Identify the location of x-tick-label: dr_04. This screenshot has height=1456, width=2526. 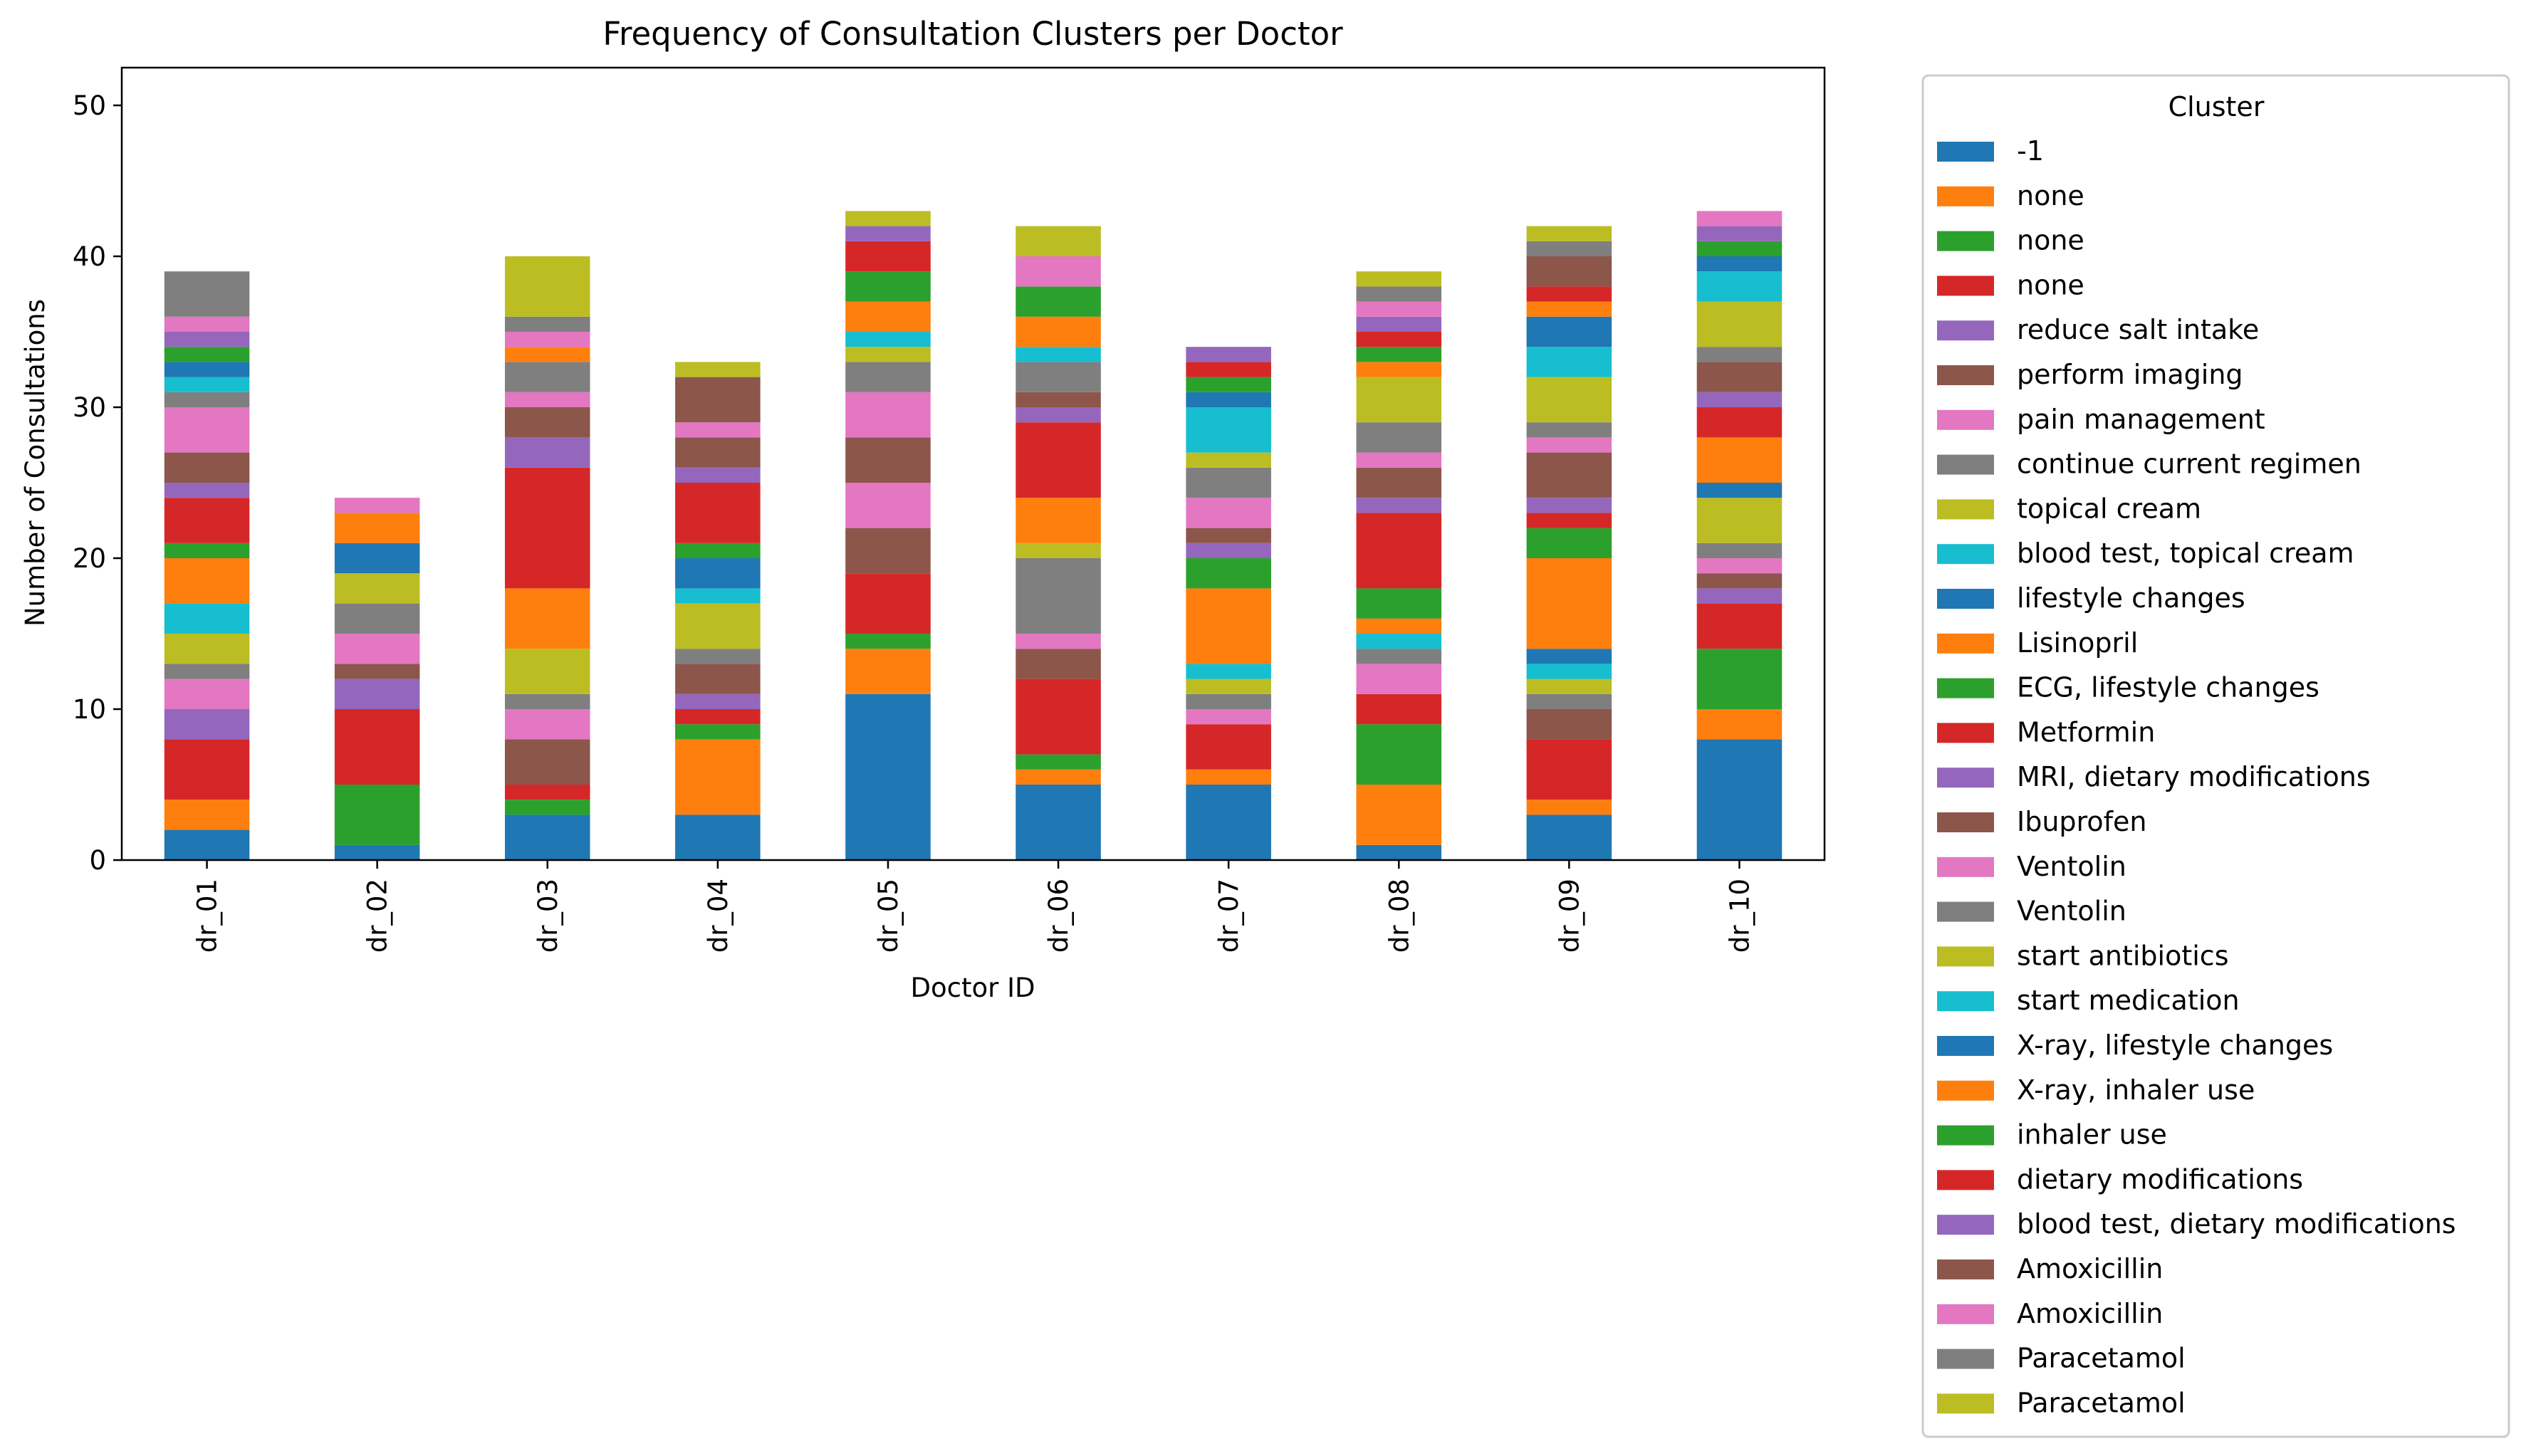
(718, 916).